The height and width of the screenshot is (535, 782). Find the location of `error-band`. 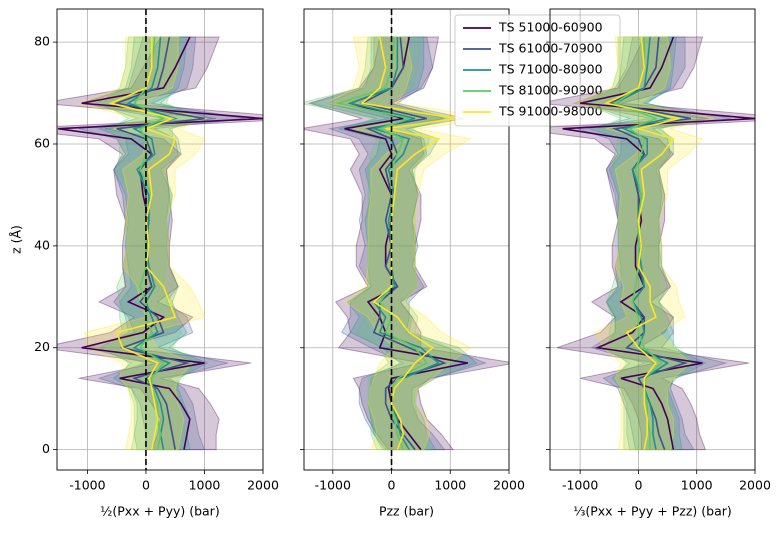

error-band is located at coordinates (643, 243).